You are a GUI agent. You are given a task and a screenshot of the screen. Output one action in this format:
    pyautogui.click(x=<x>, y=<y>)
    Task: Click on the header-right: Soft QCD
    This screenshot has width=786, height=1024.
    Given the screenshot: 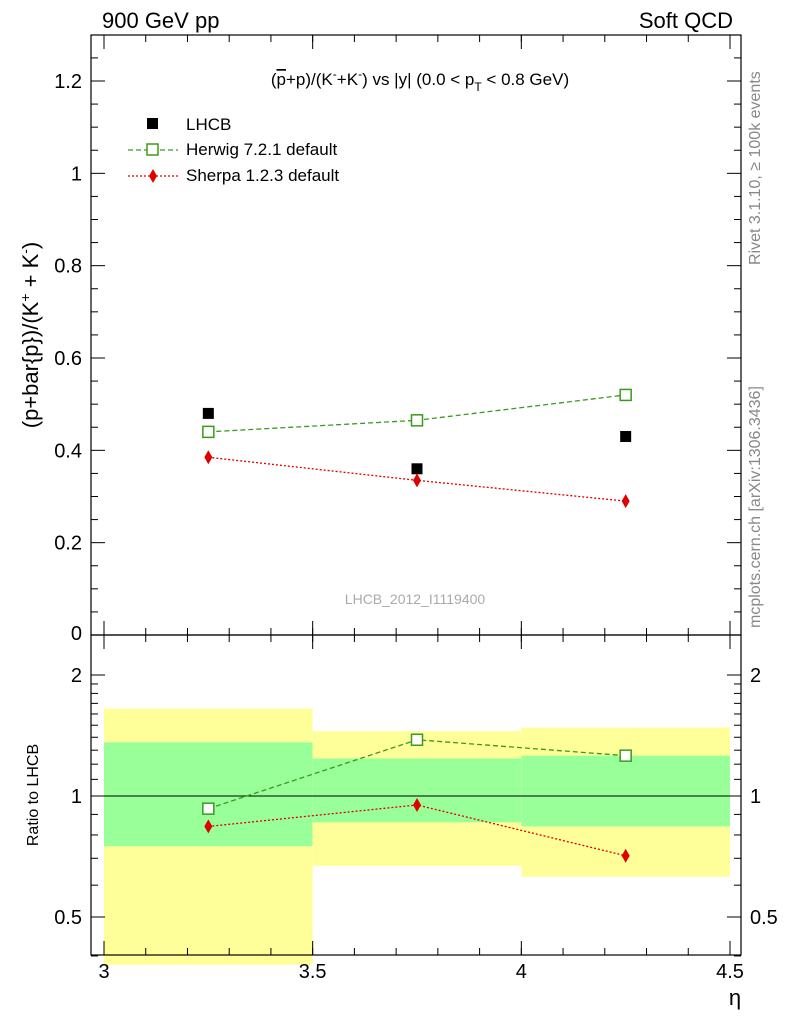 What is the action you would take?
    pyautogui.click(x=686, y=20)
    